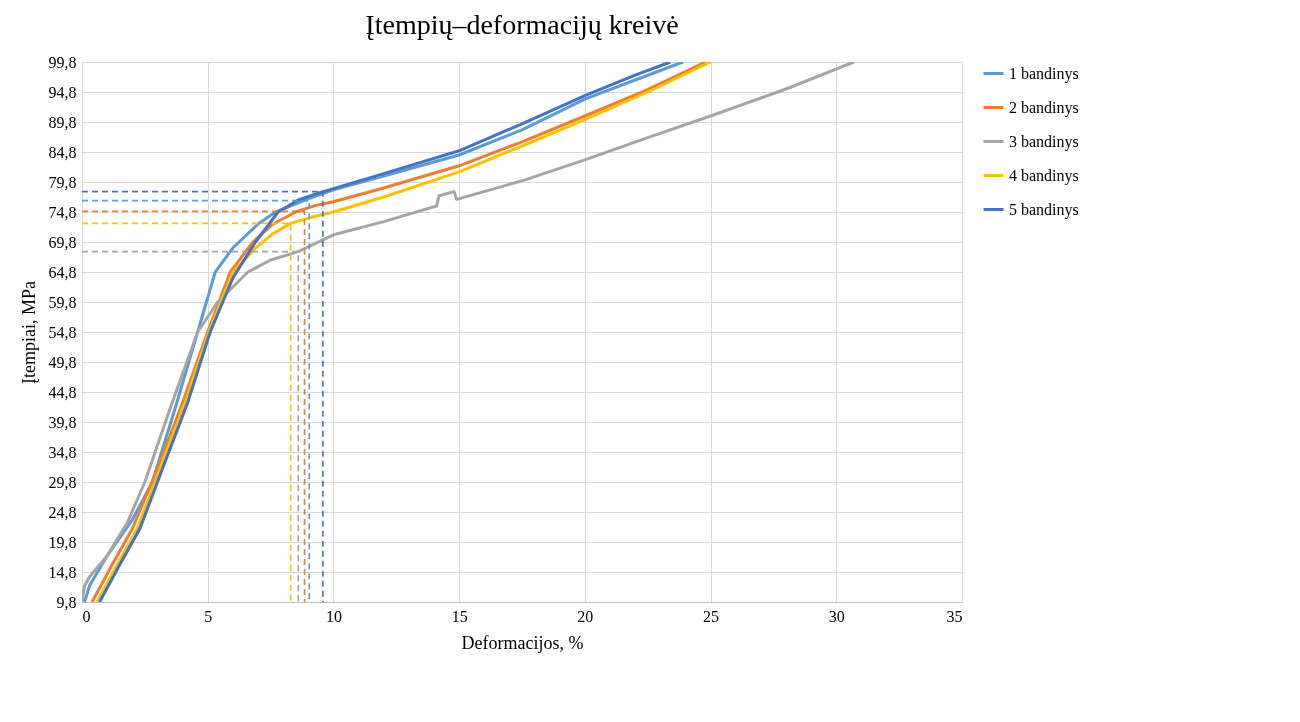  Describe the element at coordinates (1044, 141) in the screenshot. I see `legend-label: 3 bandinys` at that location.